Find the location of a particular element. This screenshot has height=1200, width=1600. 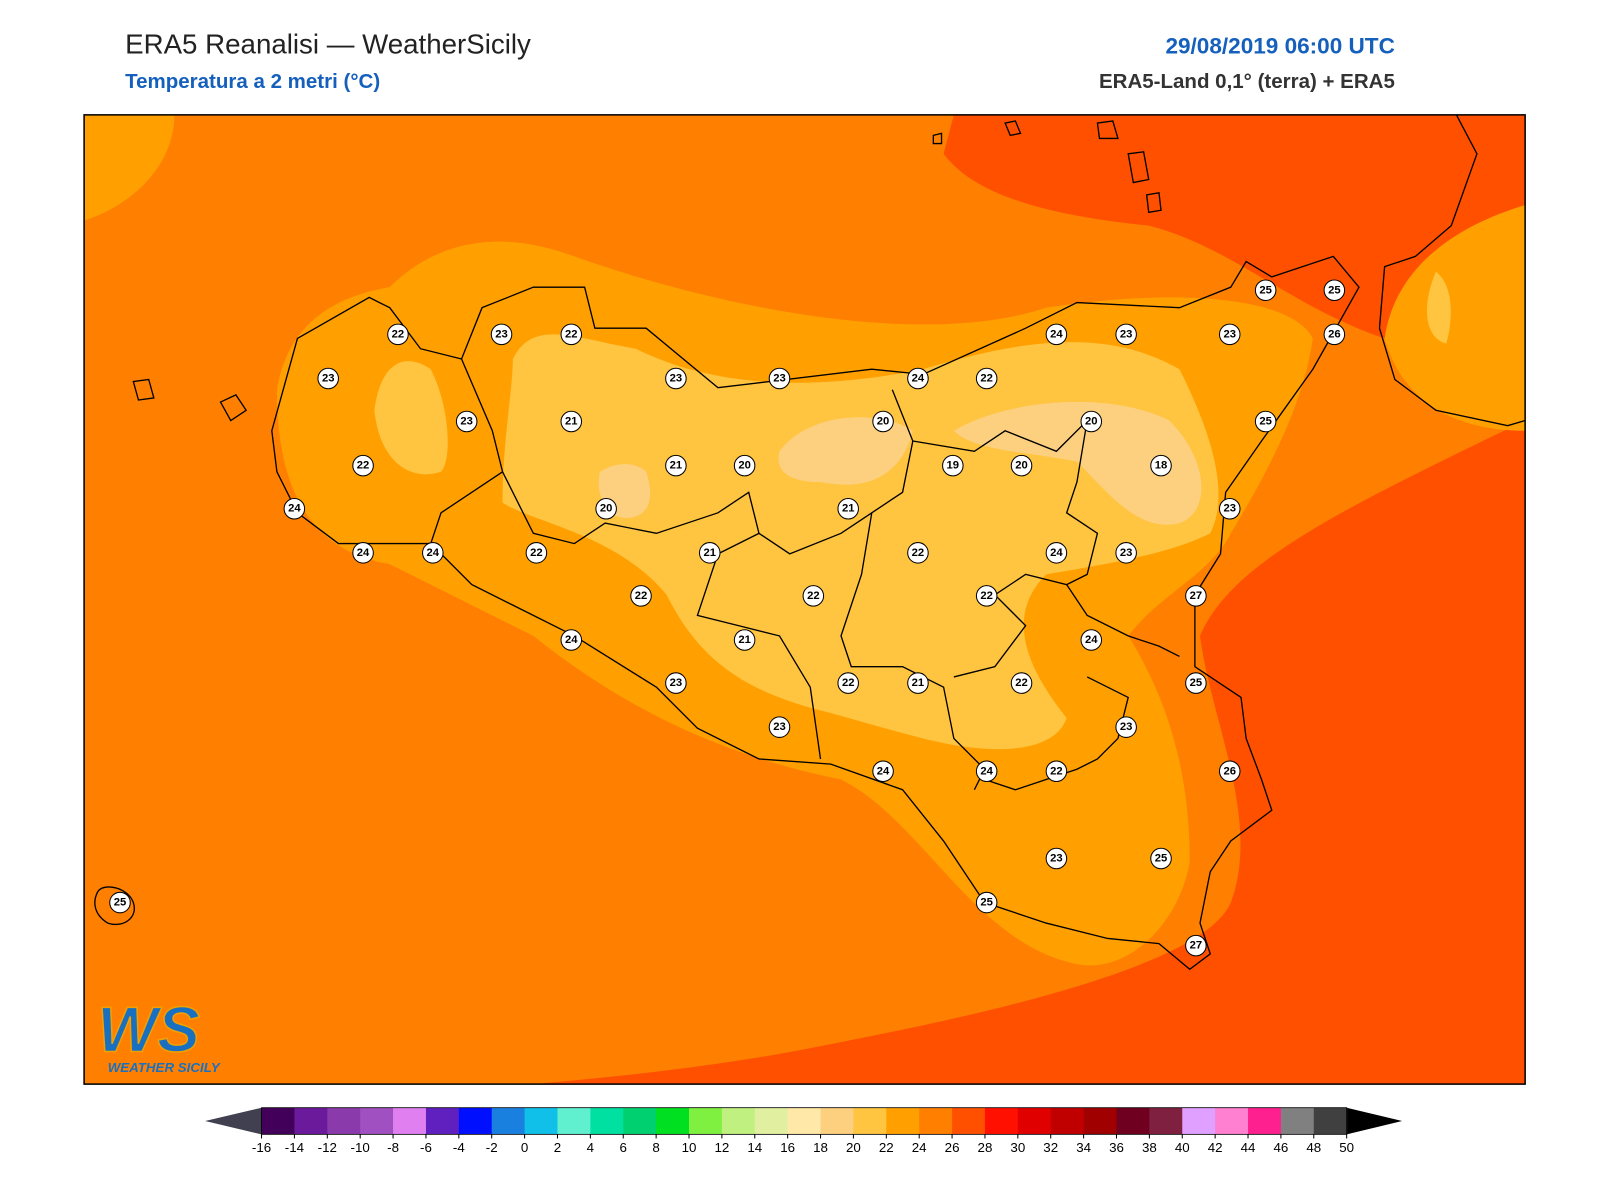

station-value: 19 is located at coordinates (953, 466).